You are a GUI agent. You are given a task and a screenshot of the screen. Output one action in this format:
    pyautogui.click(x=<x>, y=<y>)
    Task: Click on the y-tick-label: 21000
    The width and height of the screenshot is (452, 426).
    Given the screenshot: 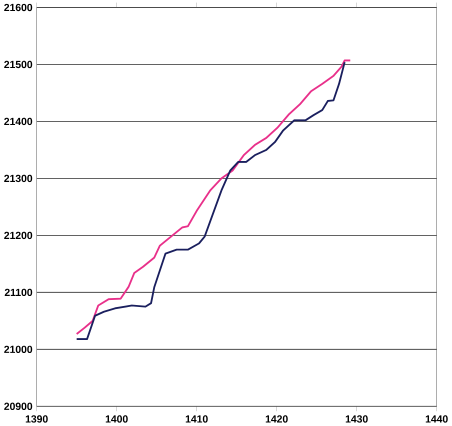 What is the action you would take?
    pyautogui.click(x=18, y=349)
    